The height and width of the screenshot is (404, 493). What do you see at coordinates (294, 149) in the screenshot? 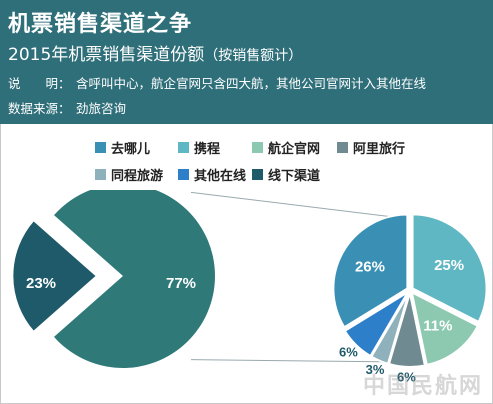
I see `legend-label: 航企官网` at bounding box center [294, 149].